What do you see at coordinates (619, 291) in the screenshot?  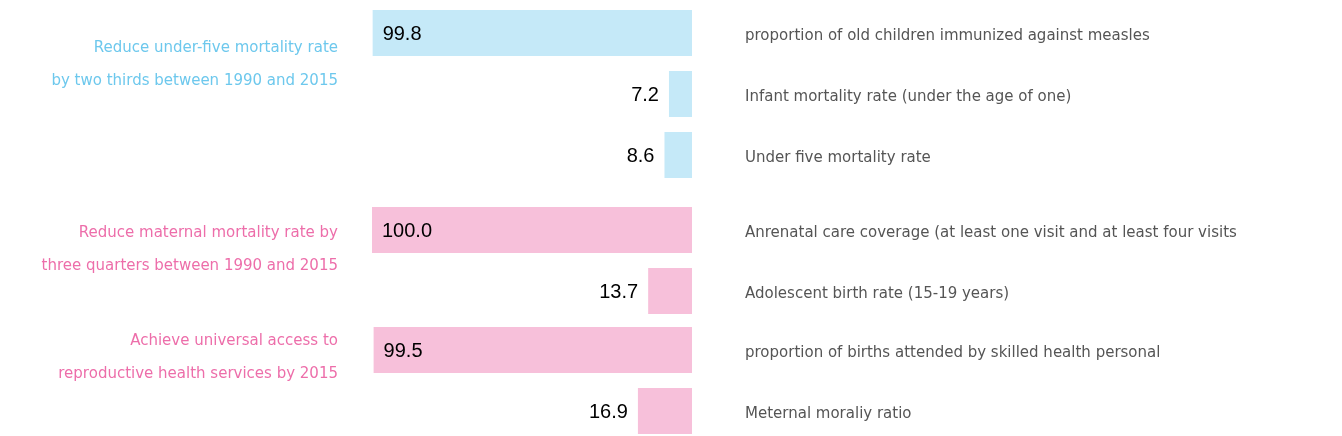 I see `data-label: 13.7` at bounding box center [619, 291].